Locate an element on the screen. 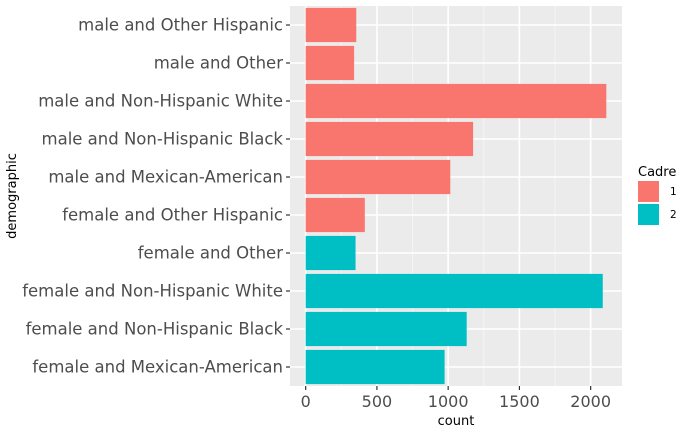 The height and width of the screenshot is (432, 700). y-axis-title: demographic is located at coordinates (12, 196).